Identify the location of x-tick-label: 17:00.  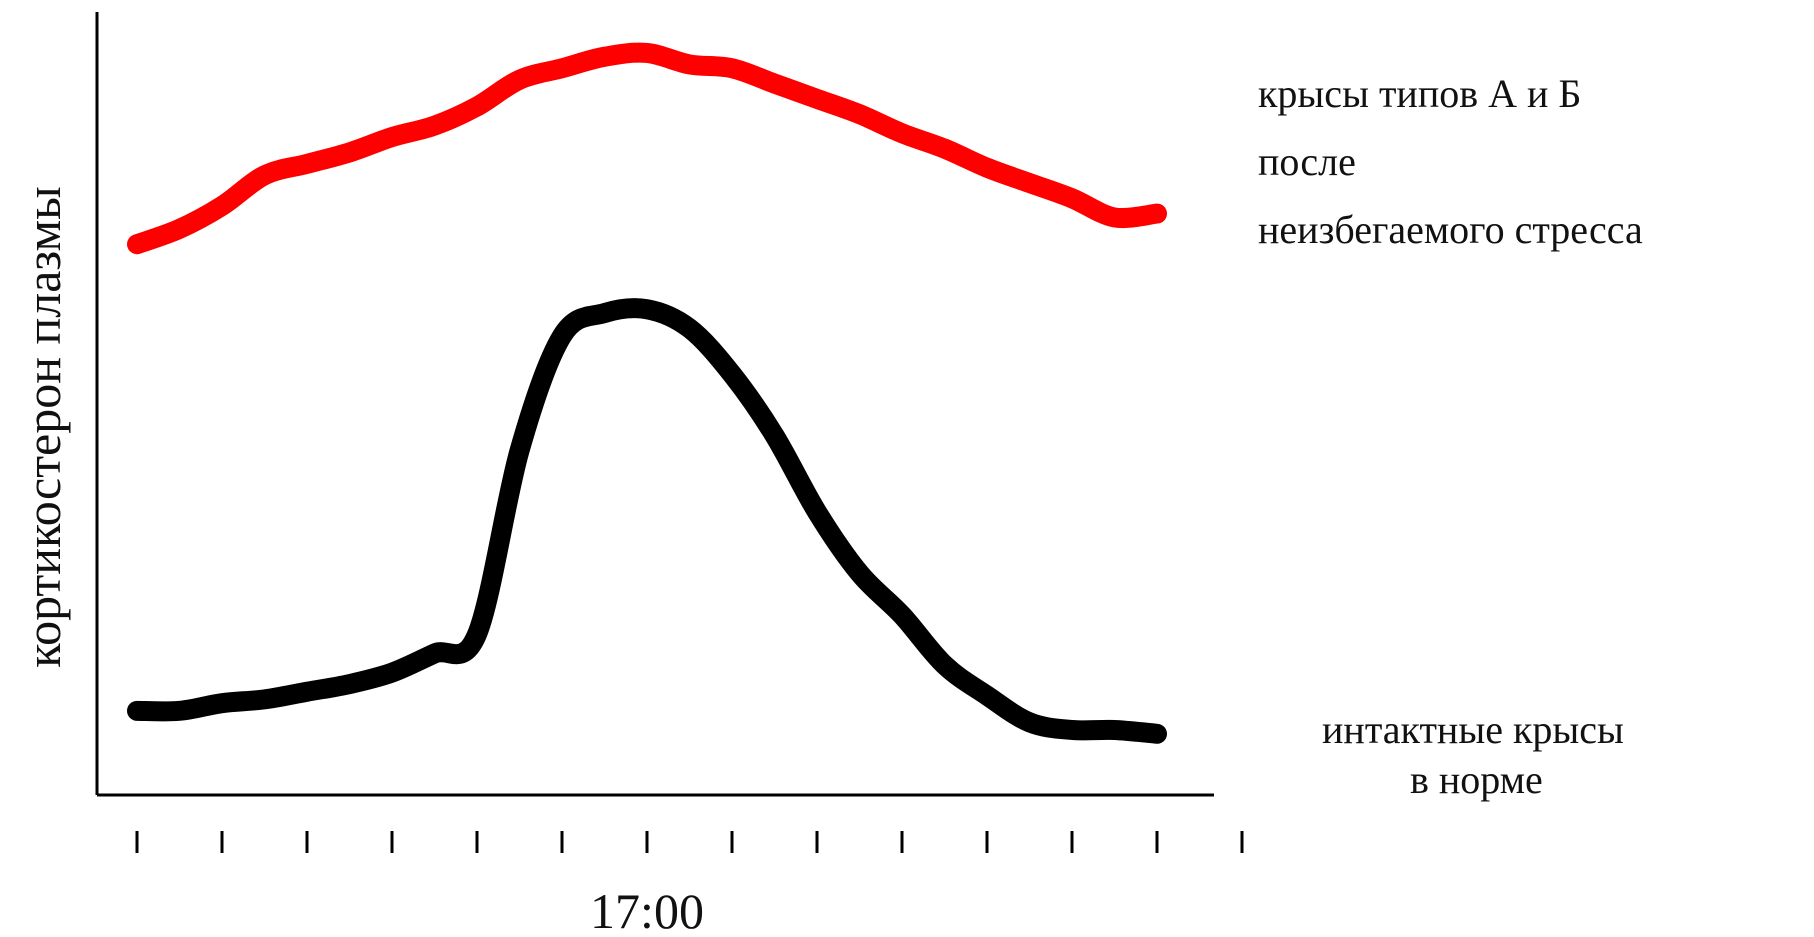
(647, 910).